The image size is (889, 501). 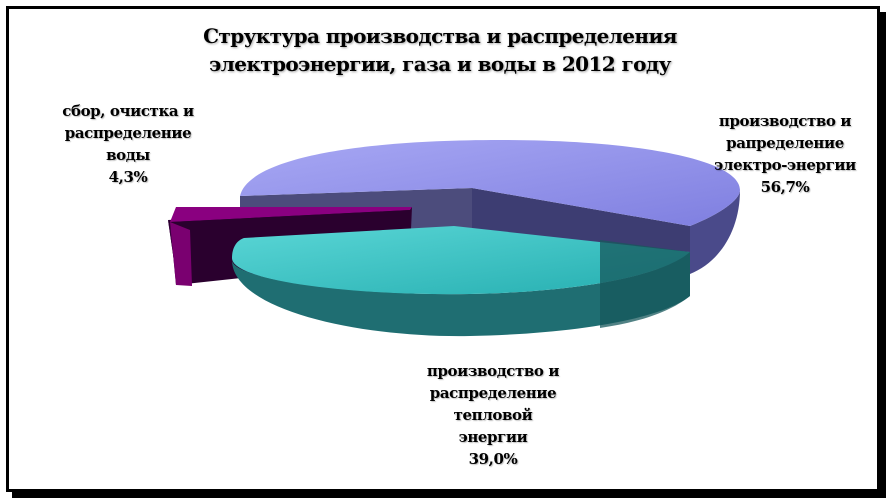 I want to click on slice-value-water: 4,3%, so click(x=128, y=177).